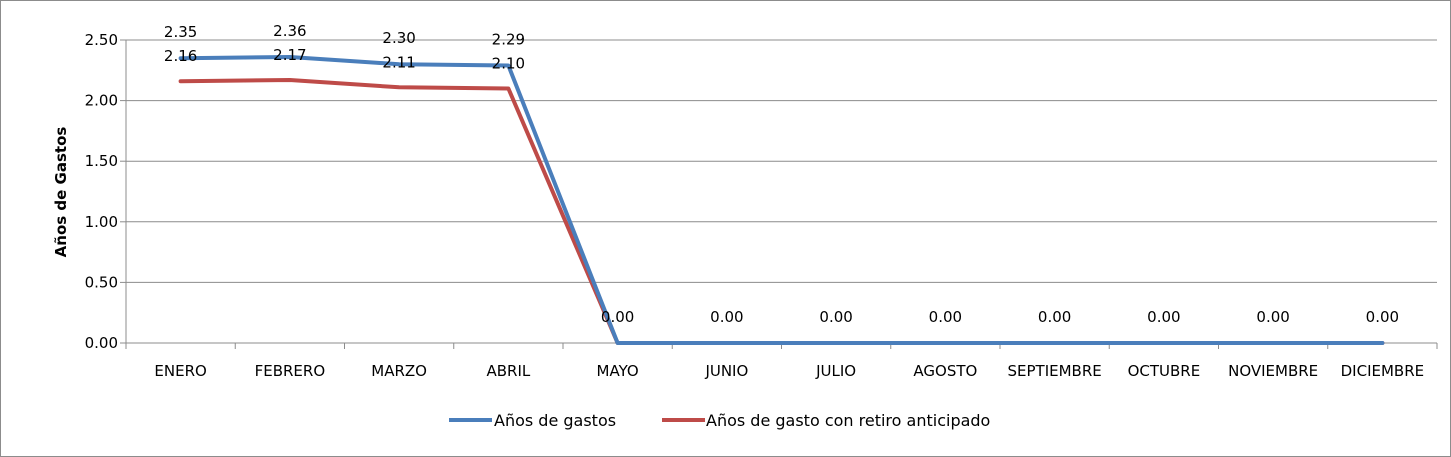 The width and height of the screenshot is (1451, 457). I want to click on x-tick-label: JUNIO, so click(726, 371).